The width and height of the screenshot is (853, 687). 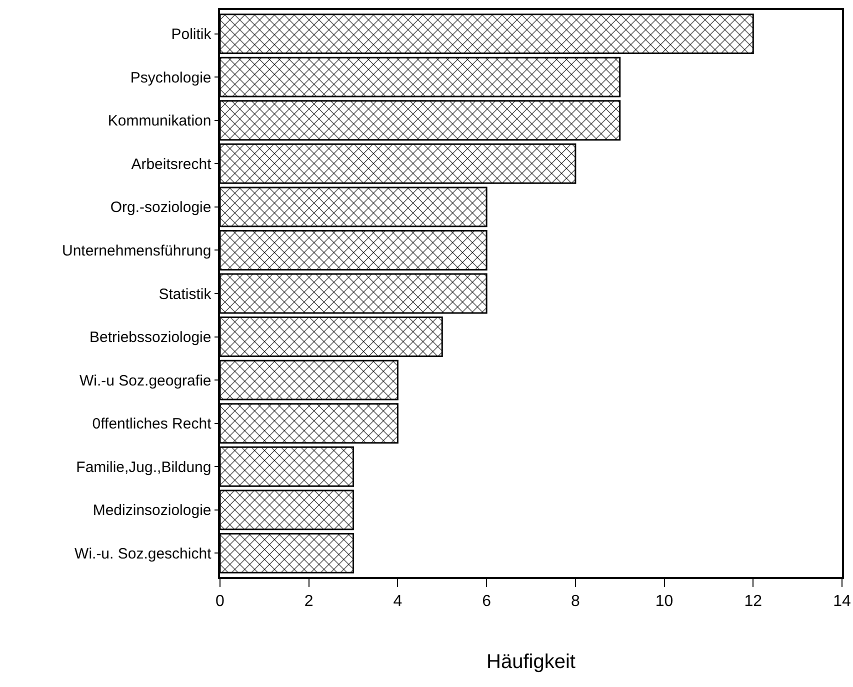 What do you see at coordinates (151, 337) in the screenshot?
I see `y-tick-label: Betriebssoziologie` at bounding box center [151, 337].